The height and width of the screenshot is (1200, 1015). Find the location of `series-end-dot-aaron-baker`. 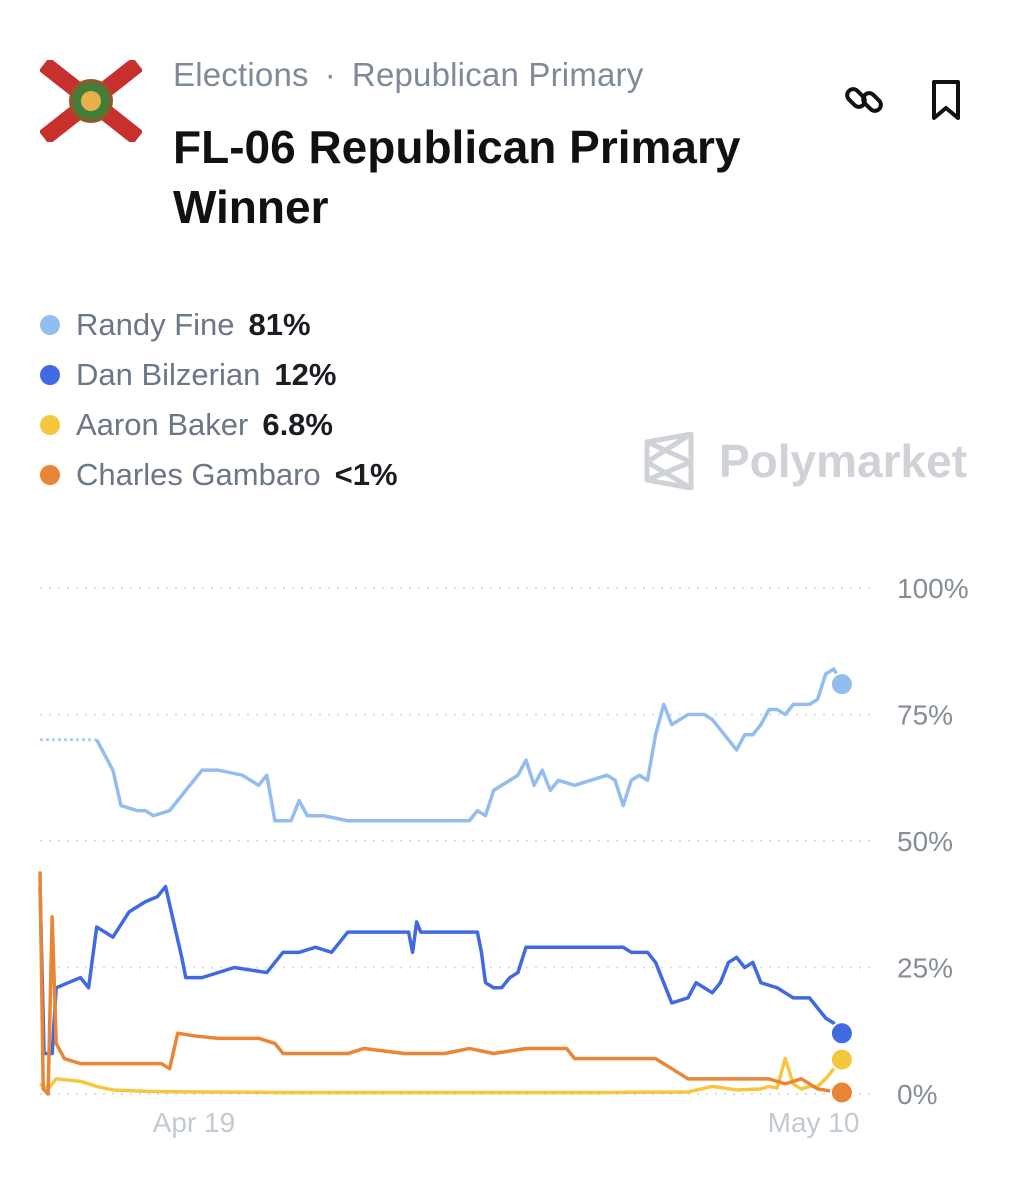

series-end-dot-aaron-baker is located at coordinates (841, 1059).